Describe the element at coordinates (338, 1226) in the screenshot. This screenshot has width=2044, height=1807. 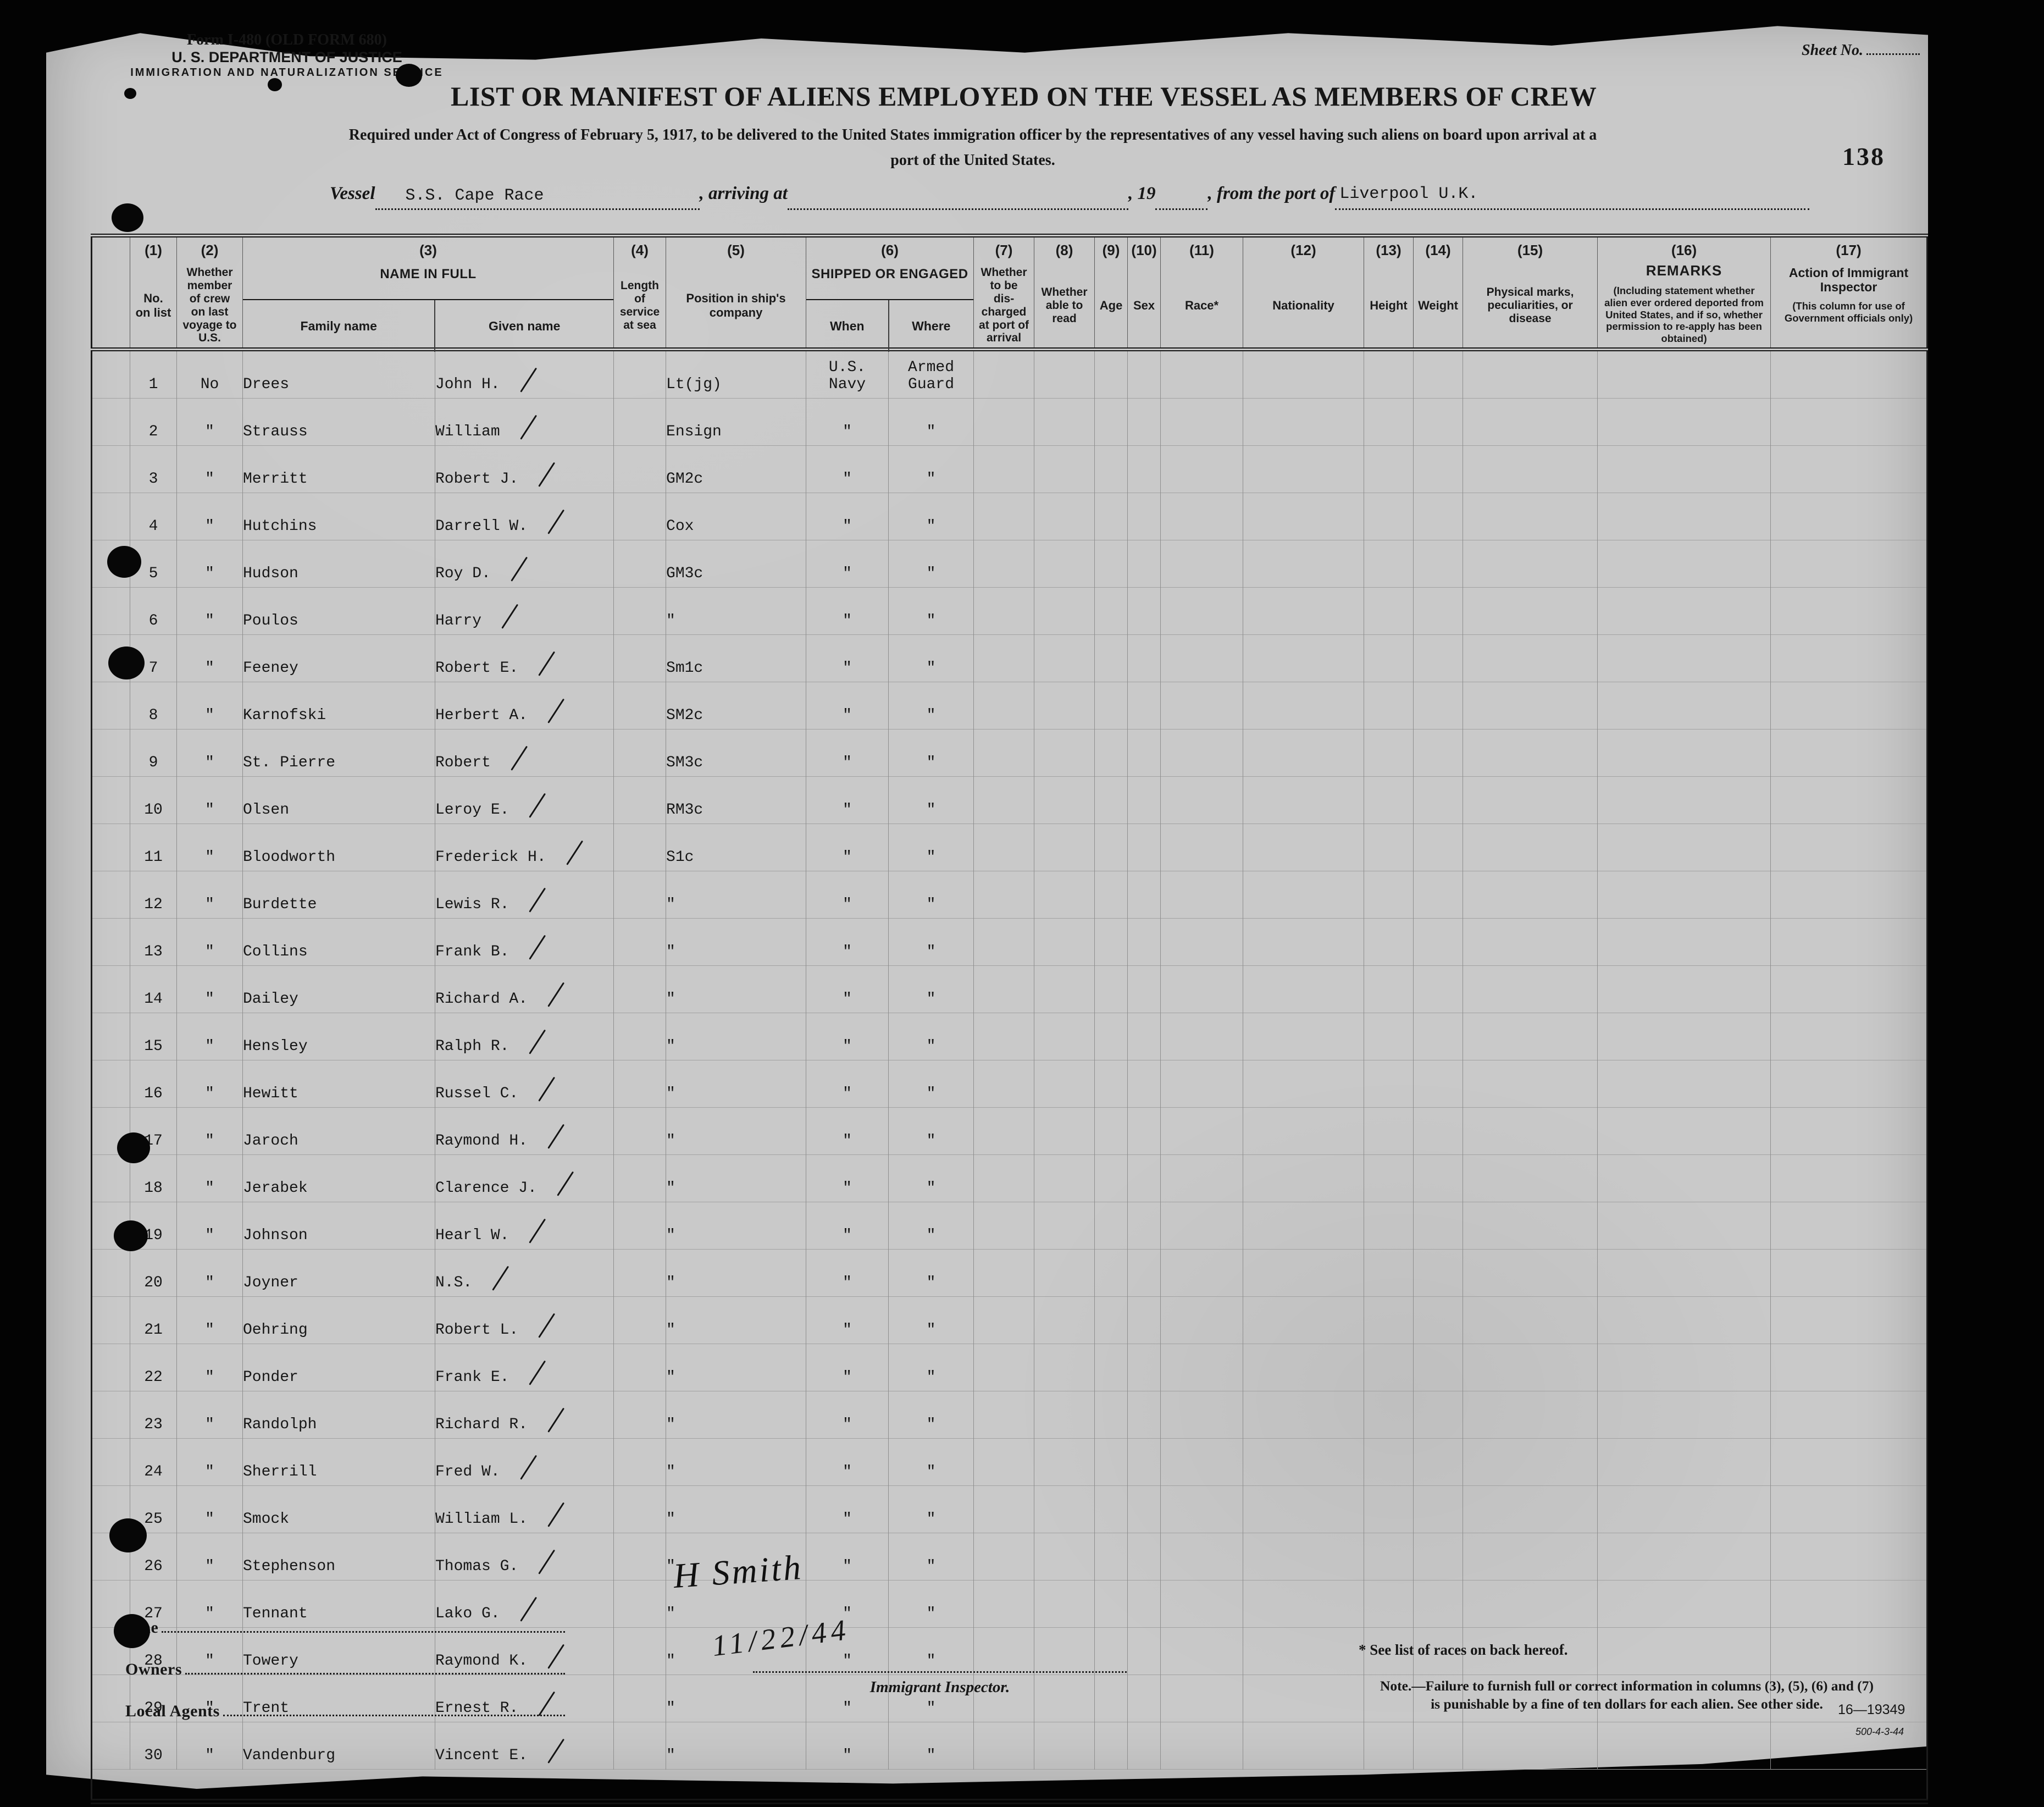
I see `cell-family: Johnson` at that location.